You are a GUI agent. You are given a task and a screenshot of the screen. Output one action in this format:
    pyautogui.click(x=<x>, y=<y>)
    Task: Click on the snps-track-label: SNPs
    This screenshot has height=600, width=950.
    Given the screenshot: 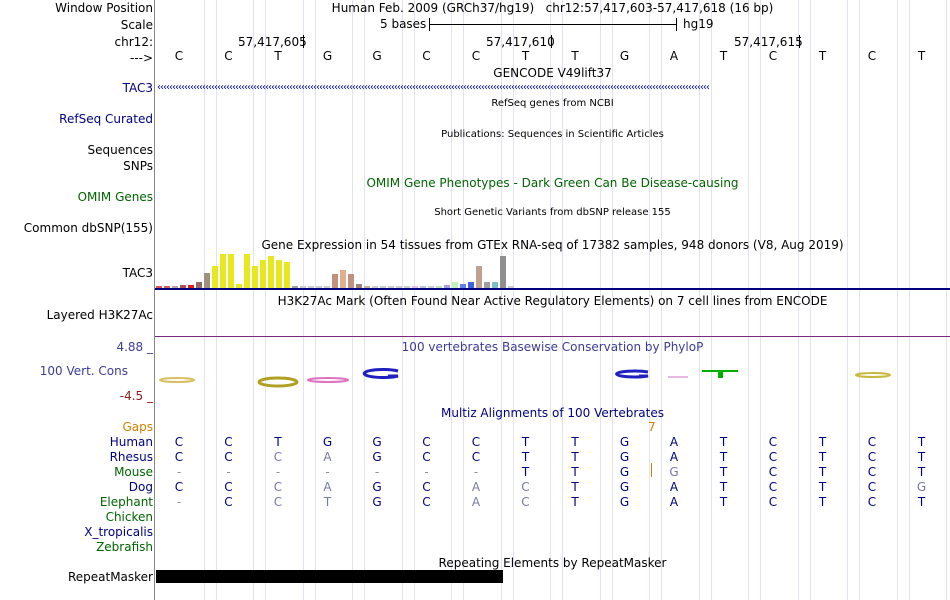 What is the action you would take?
    pyautogui.click(x=138, y=166)
    